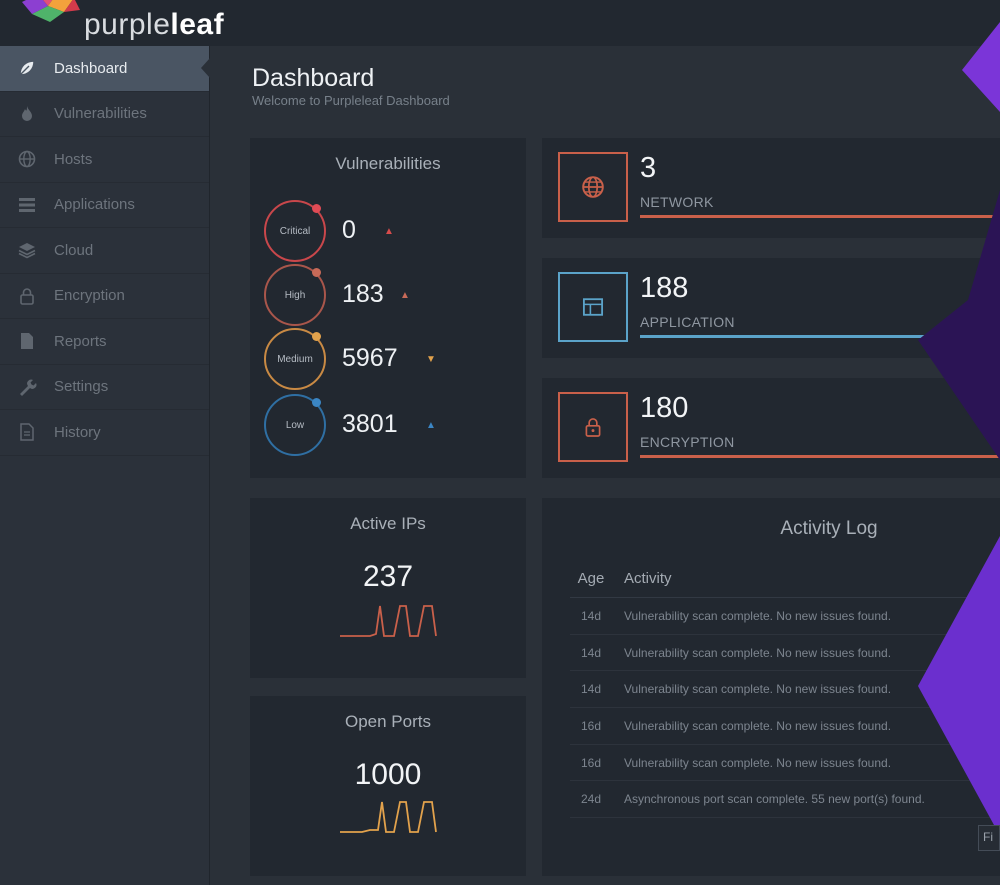  Describe the element at coordinates (94, 205) in the screenshot. I see `sidebar-item-label: Applications` at that location.